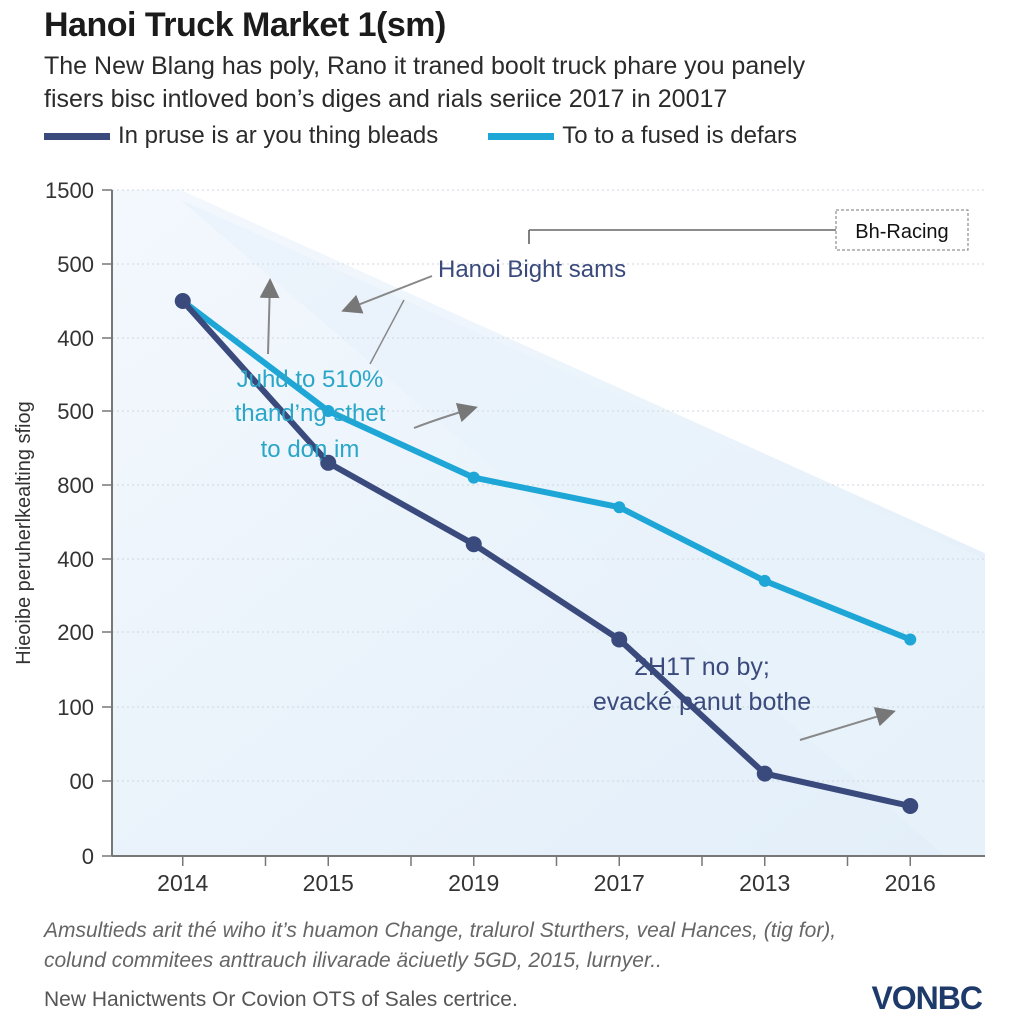  What do you see at coordinates (269, 316) in the screenshot?
I see `annotation-arrow-up` at bounding box center [269, 316].